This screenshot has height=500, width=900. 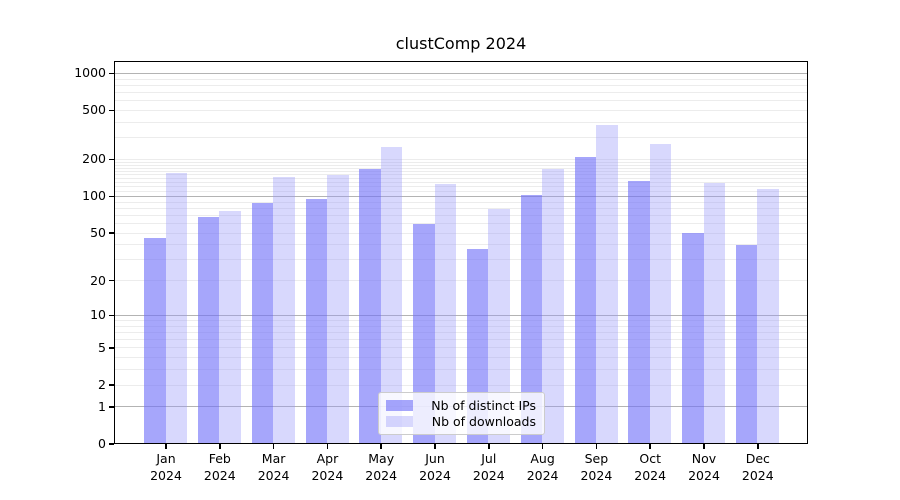 What do you see at coordinates (489, 458) in the screenshot?
I see `month-label: Jul` at bounding box center [489, 458].